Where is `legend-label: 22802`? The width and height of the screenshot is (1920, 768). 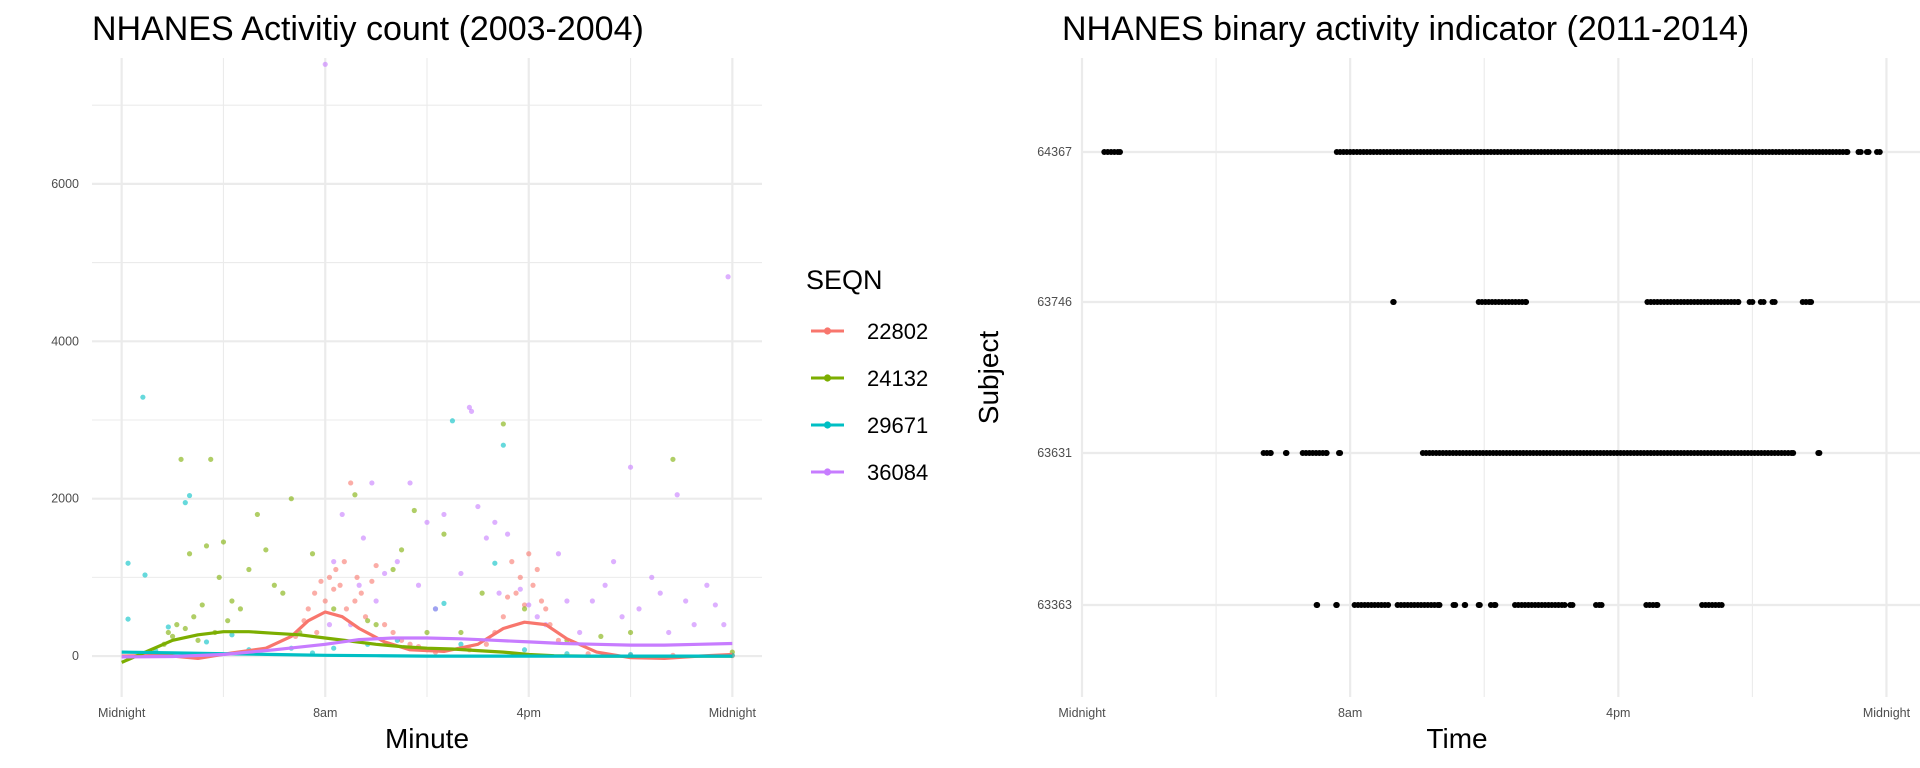
legend-label: 22802 is located at coordinates (897, 331).